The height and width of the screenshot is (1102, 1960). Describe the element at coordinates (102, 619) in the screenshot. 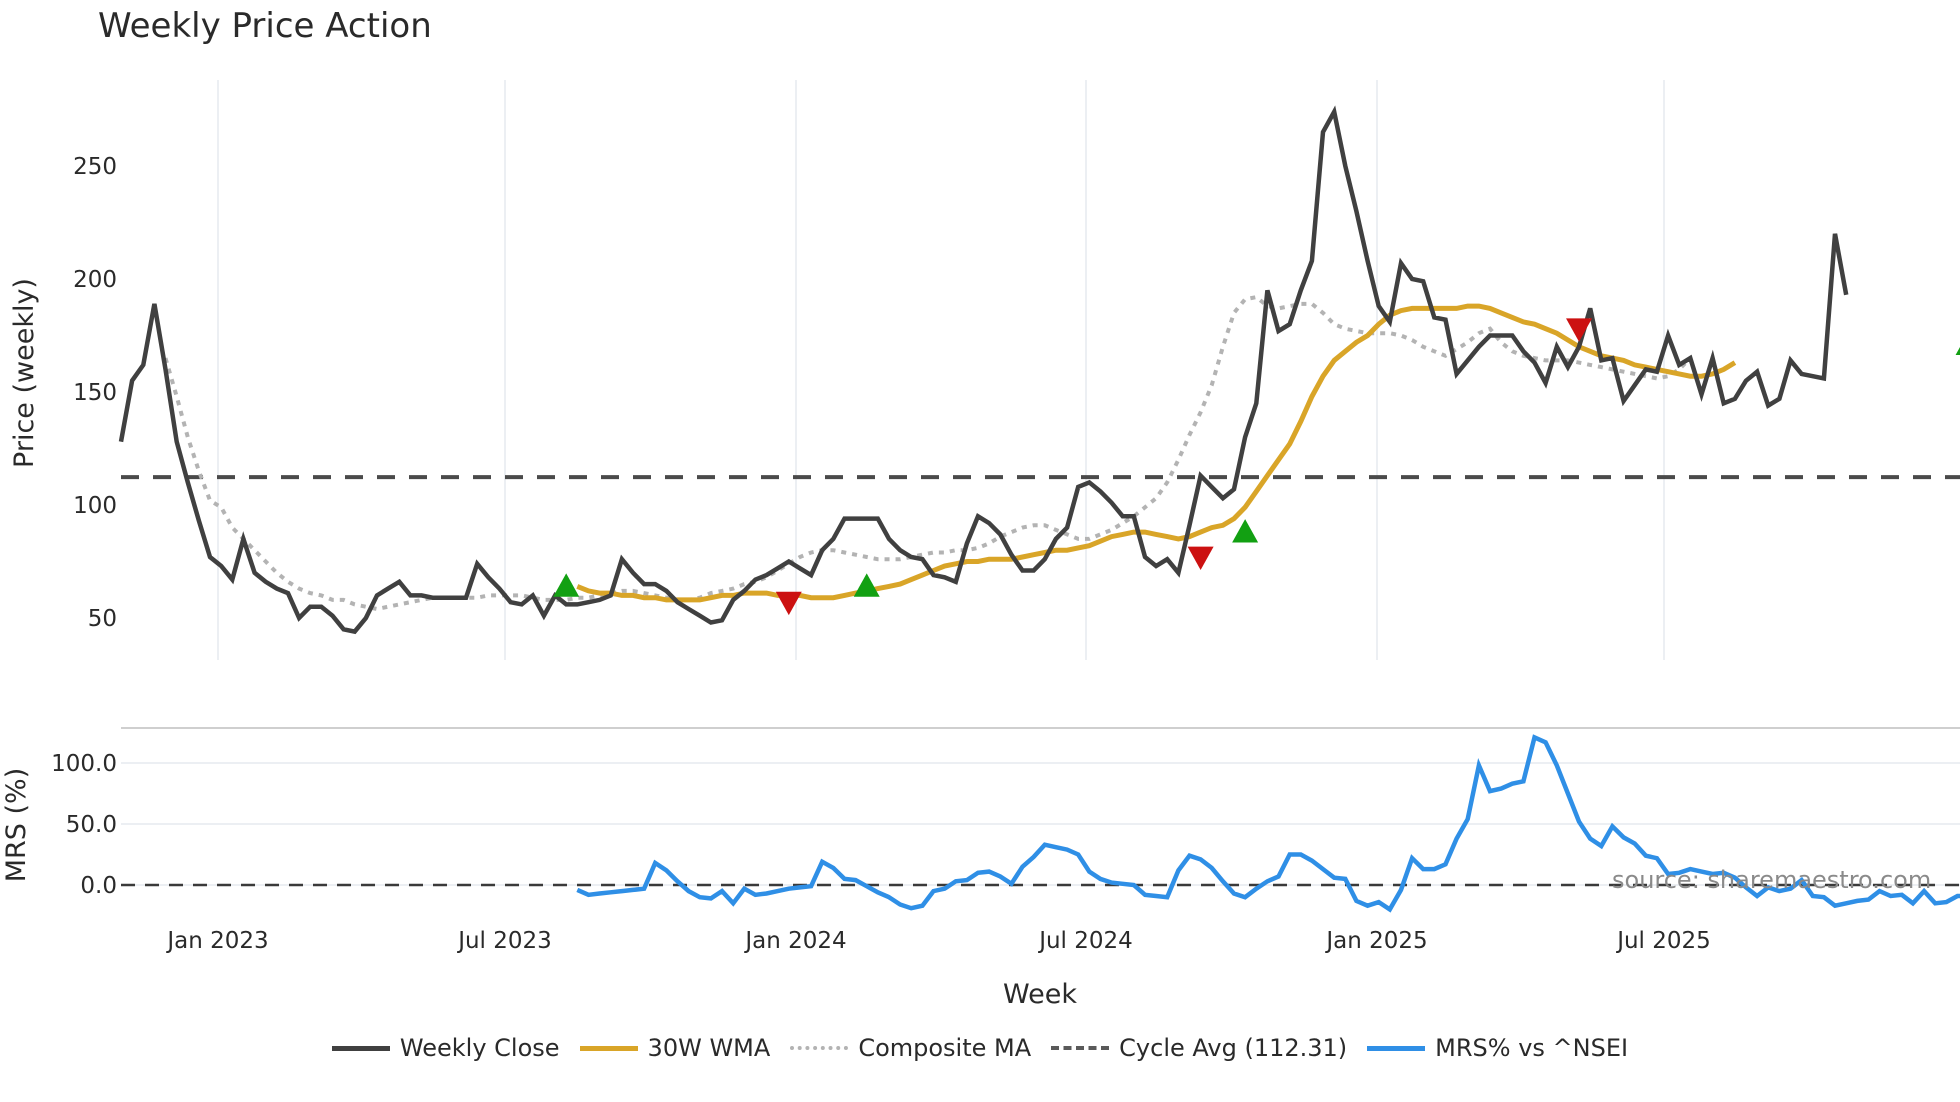

I see `price-y-tick-label: 50` at that location.